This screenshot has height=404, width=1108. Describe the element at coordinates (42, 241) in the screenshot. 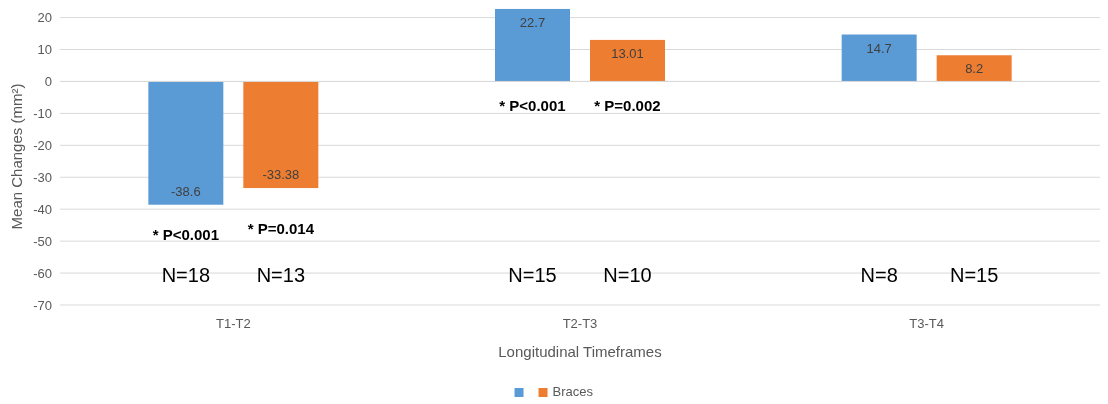

I see `y-tick-label: -50` at that location.